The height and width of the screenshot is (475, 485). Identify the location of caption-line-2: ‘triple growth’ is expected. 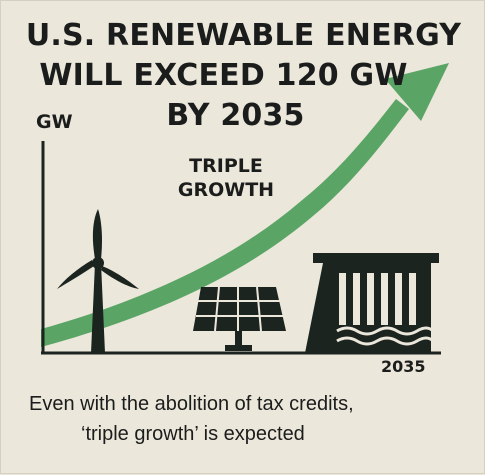
(193, 434).